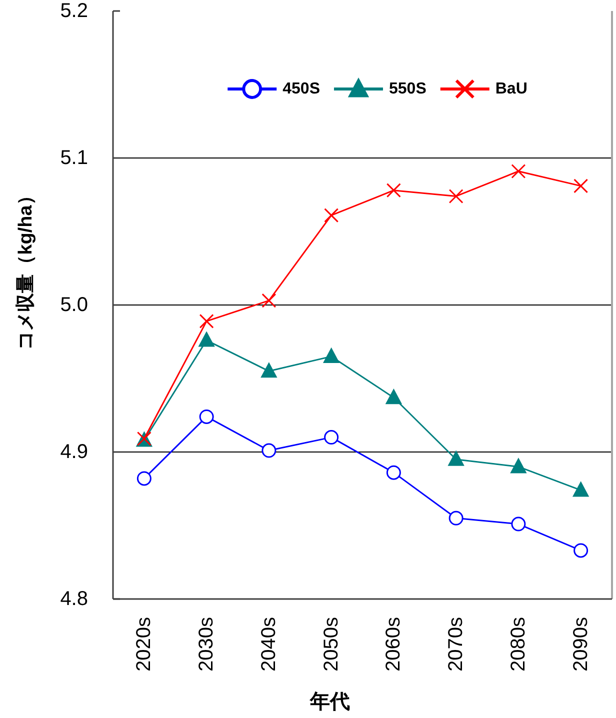 The width and height of the screenshot is (616, 718). I want to click on y-tick-label: 4.9, so click(74, 452).